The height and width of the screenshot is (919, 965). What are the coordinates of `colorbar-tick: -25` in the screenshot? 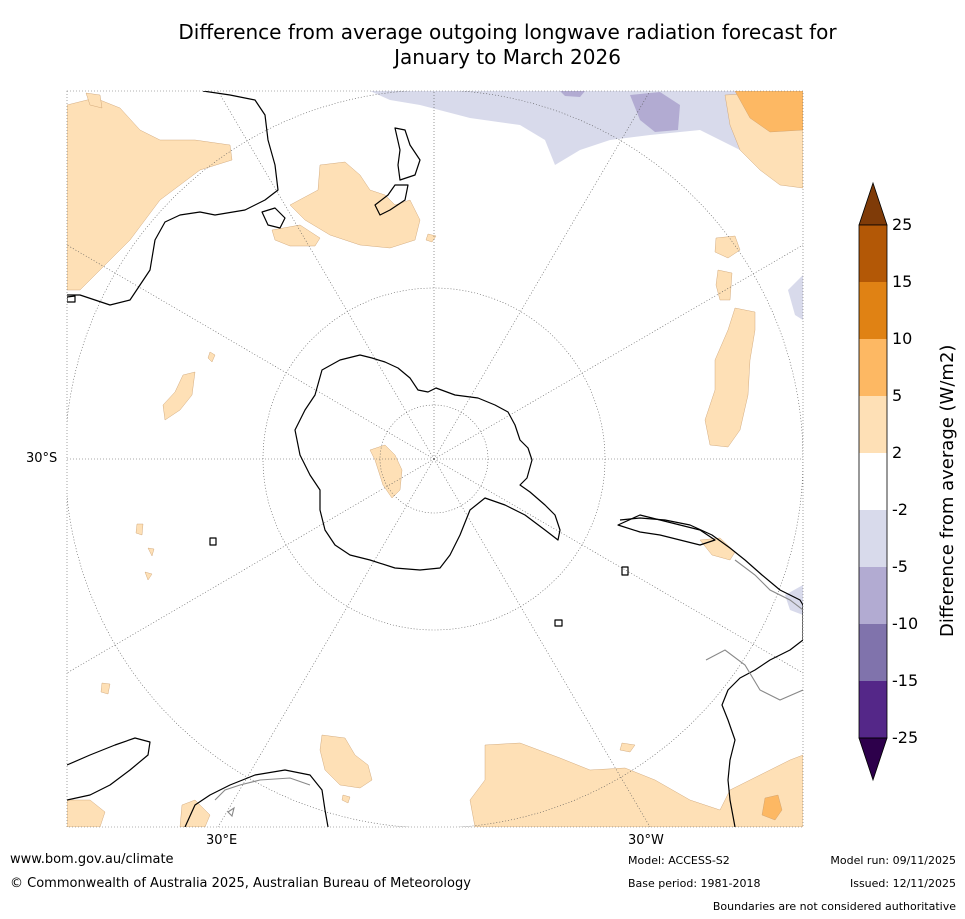 It's located at (905, 737).